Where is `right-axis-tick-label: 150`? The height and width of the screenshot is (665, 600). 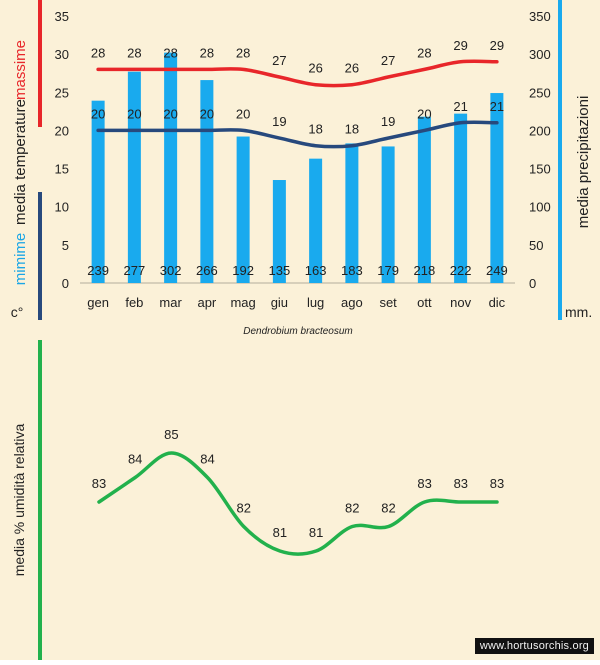
right-axis-tick-label: 150 is located at coordinates (540, 169).